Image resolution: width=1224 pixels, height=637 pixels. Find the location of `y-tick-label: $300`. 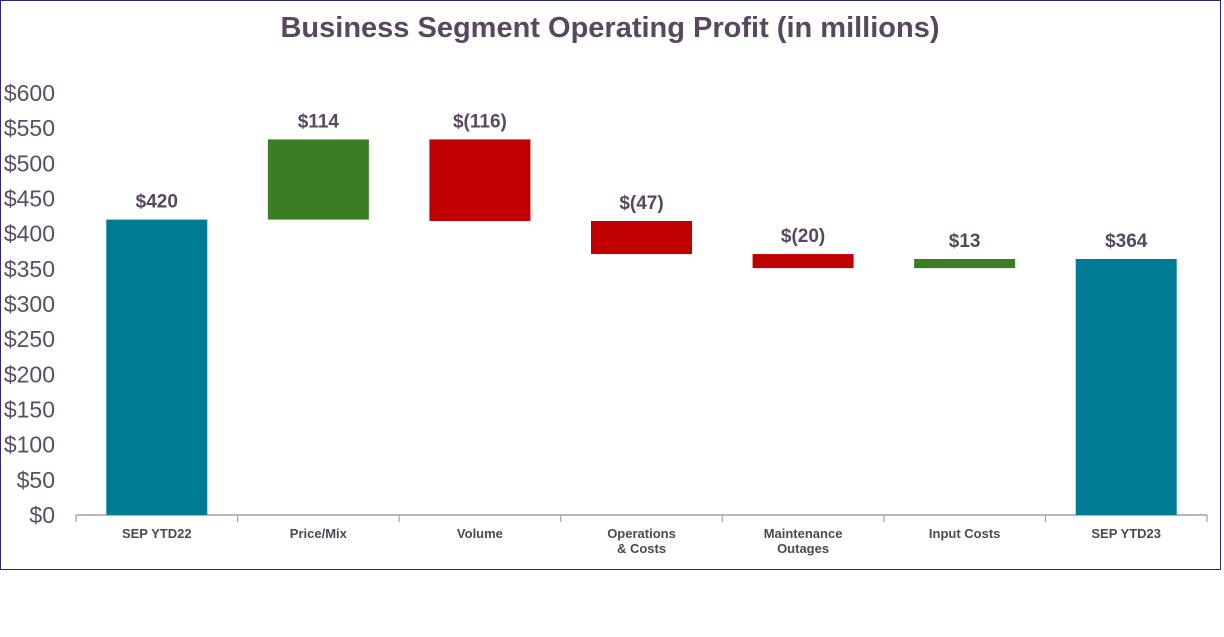

y-tick-label: $300 is located at coordinates (29, 304).